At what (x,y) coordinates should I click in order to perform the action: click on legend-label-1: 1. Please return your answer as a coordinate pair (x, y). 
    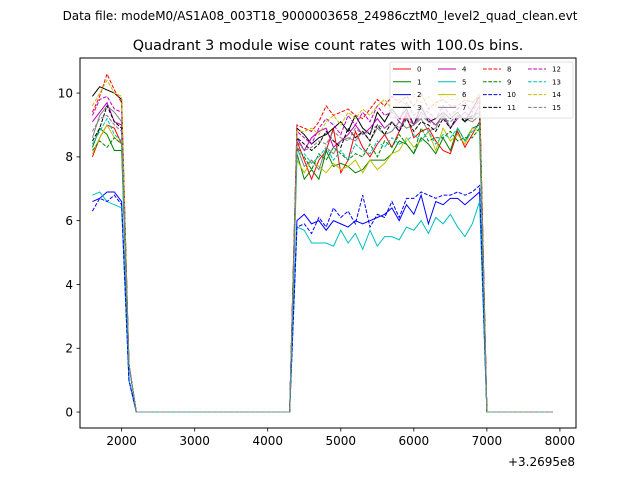
    Looking at the image, I should click on (419, 82).